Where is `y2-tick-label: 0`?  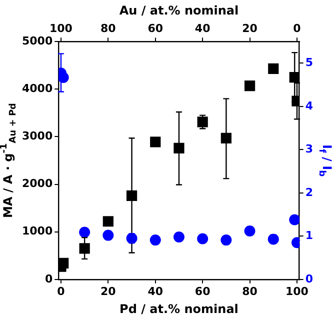
y2-tick-label: 0 is located at coordinates (309, 279).